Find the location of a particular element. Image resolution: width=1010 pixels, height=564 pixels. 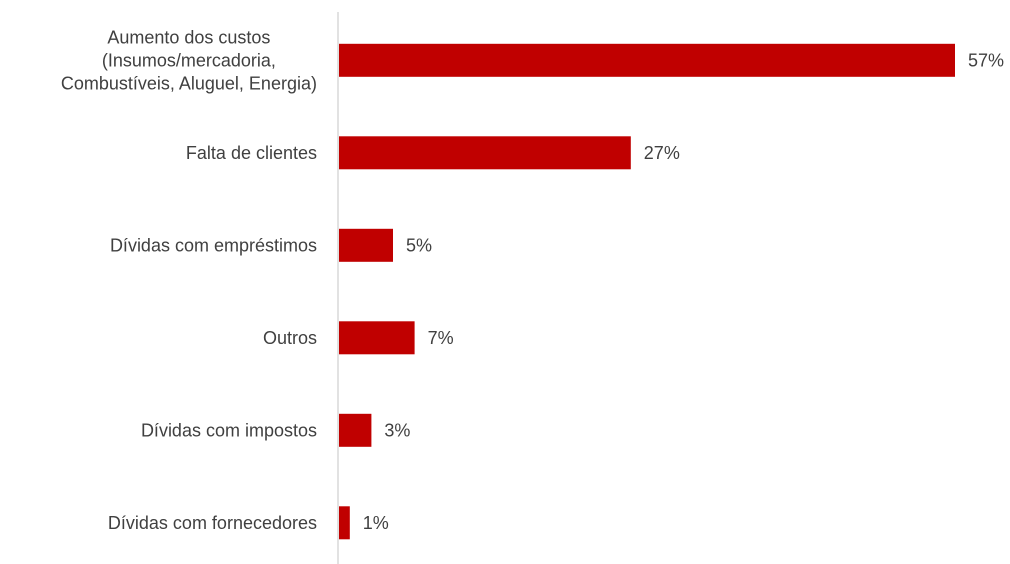

category-label-line: Combustíveis, Aluguel, Energia) is located at coordinates (189, 83).